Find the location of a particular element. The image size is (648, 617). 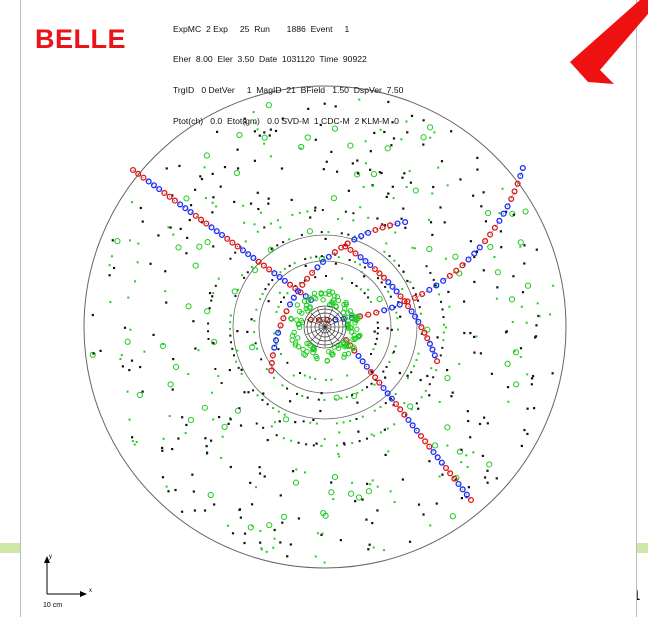

slide-band-left is located at coordinates (12, 548).